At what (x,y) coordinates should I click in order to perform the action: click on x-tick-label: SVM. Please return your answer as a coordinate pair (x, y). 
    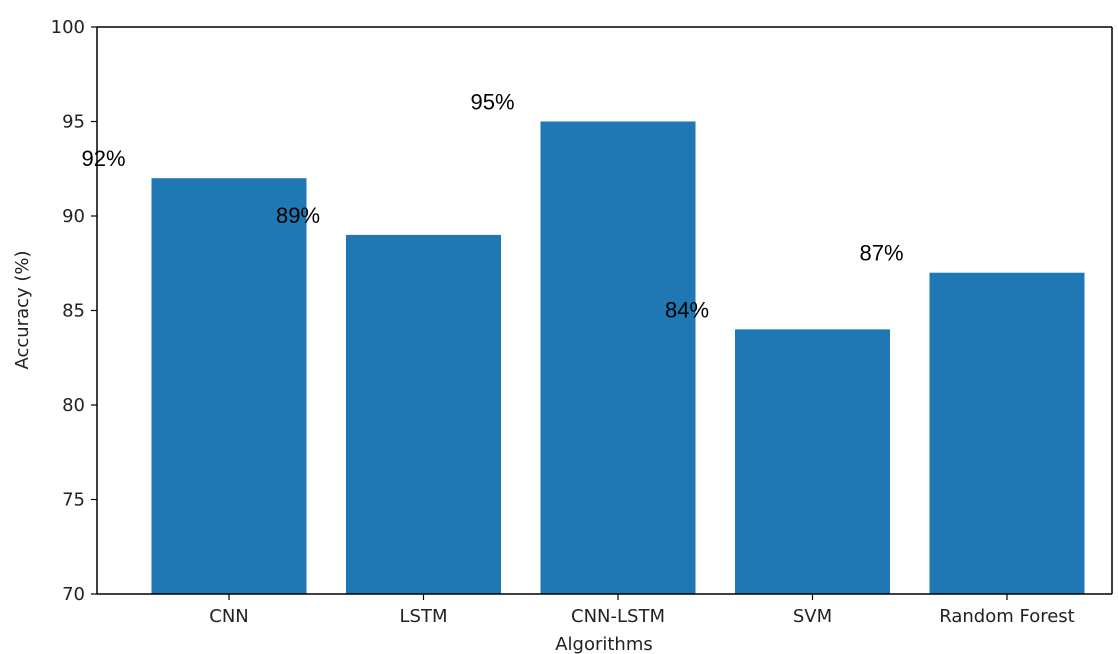
    Looking at the image, I should click on (812, 616).